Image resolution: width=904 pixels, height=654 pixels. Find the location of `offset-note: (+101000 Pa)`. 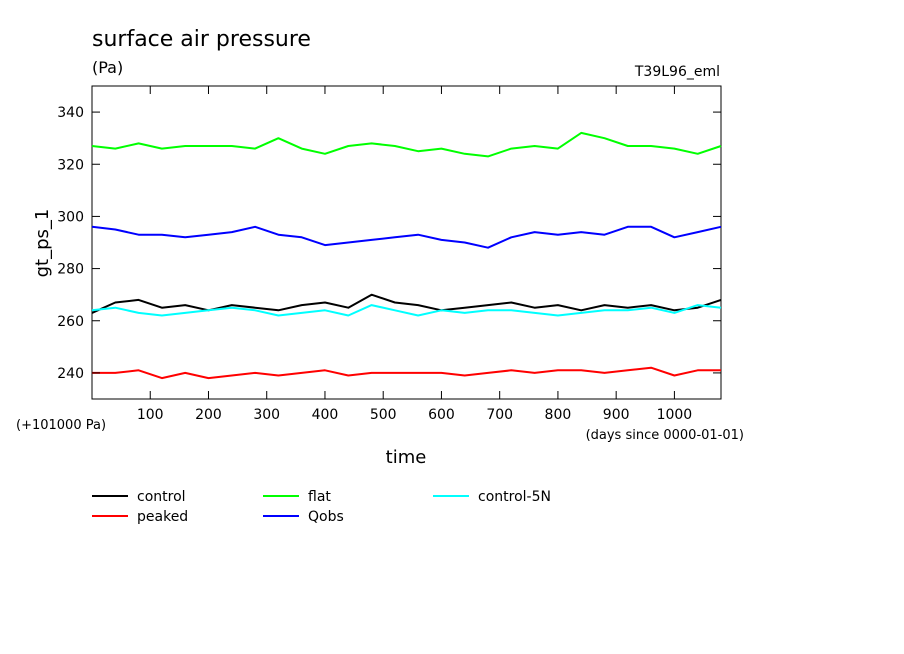

offset-note: (+101000 Pa) is located at coordinates (61, 425).